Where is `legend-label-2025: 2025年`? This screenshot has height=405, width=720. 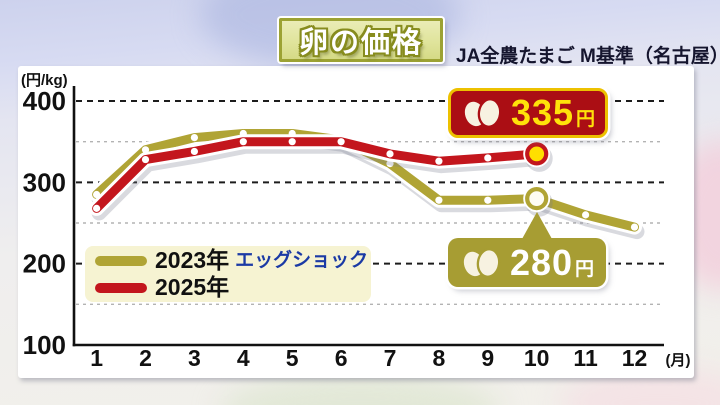 legend-label-2025: 2025年 is located at coordinates (192, 287).